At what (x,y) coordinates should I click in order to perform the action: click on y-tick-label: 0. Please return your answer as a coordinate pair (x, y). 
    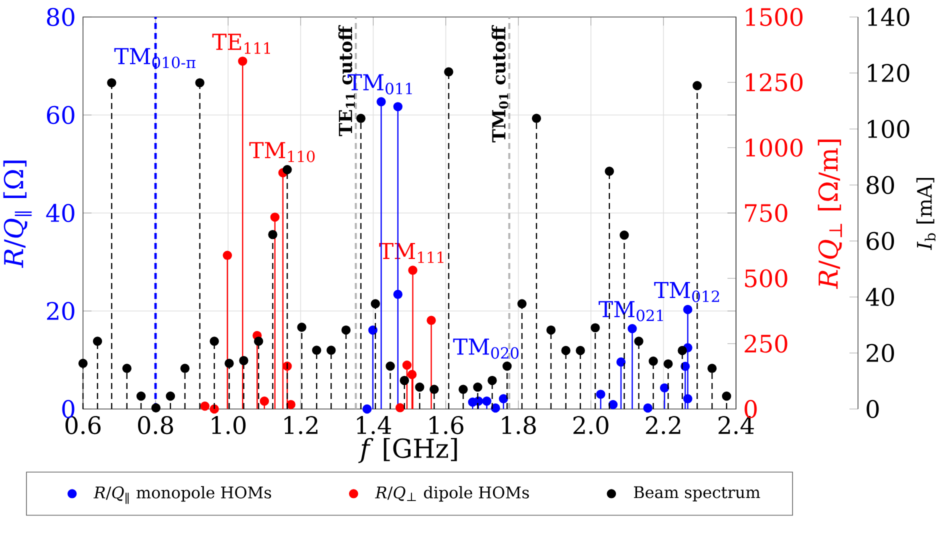
    Looking at the image, I should click on (68, 409).